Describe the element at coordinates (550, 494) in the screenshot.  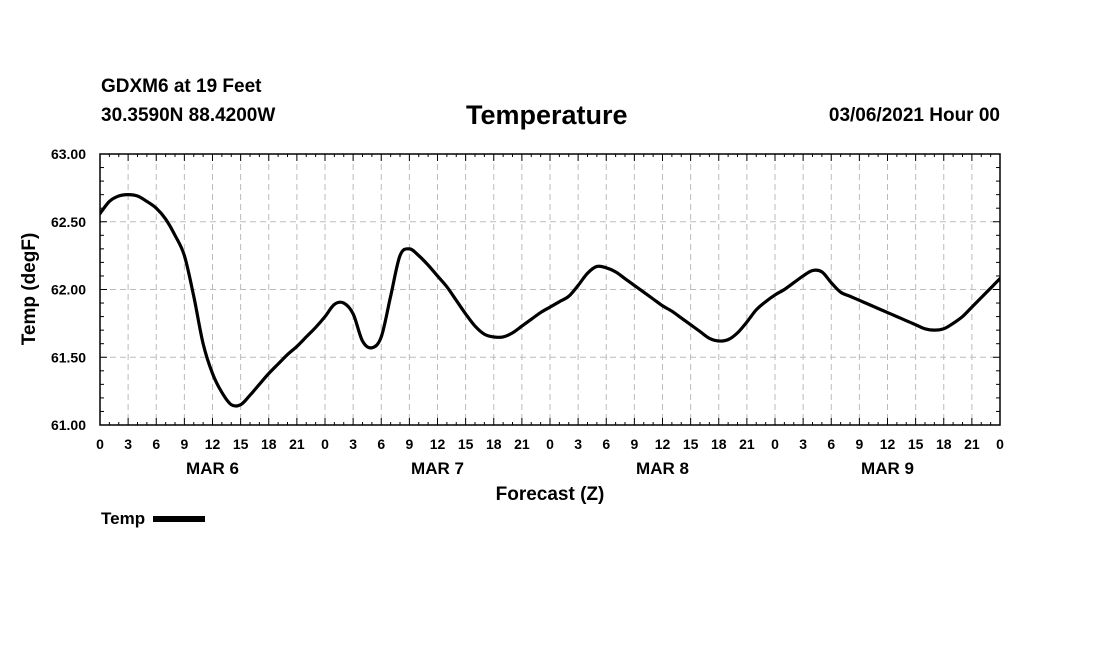
I see `x-axis-label: Forecast (Z)` at that location.